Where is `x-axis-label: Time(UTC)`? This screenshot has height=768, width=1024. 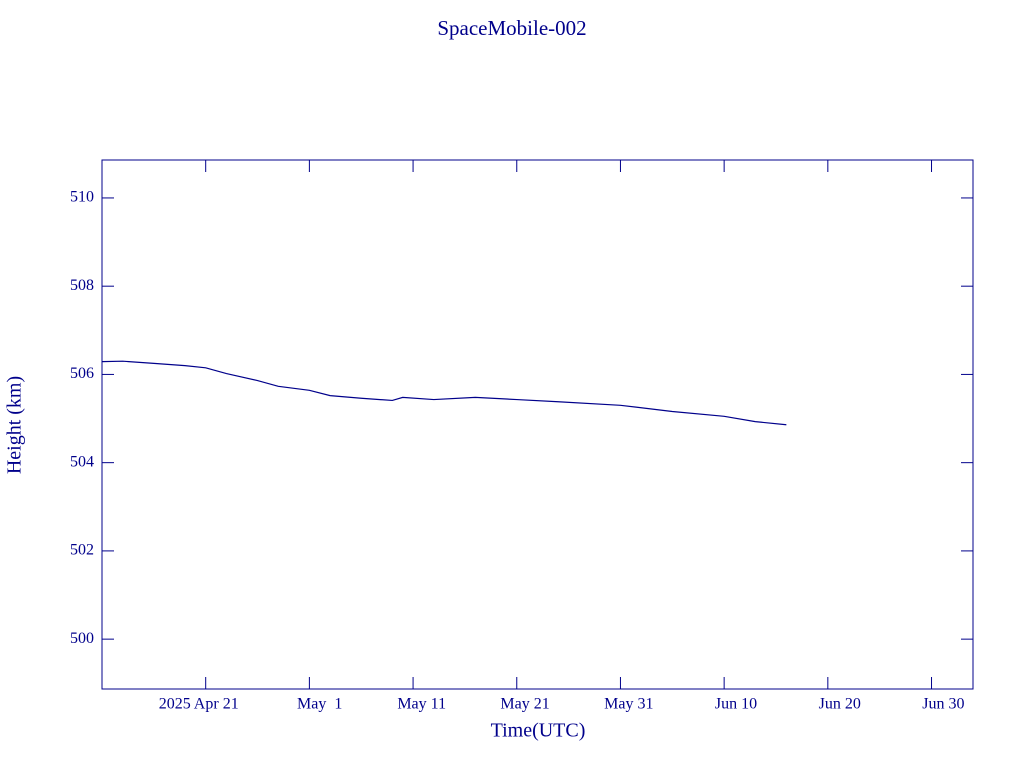
x-axis-label: Time(UTC) is located at coordinates (538, 731).